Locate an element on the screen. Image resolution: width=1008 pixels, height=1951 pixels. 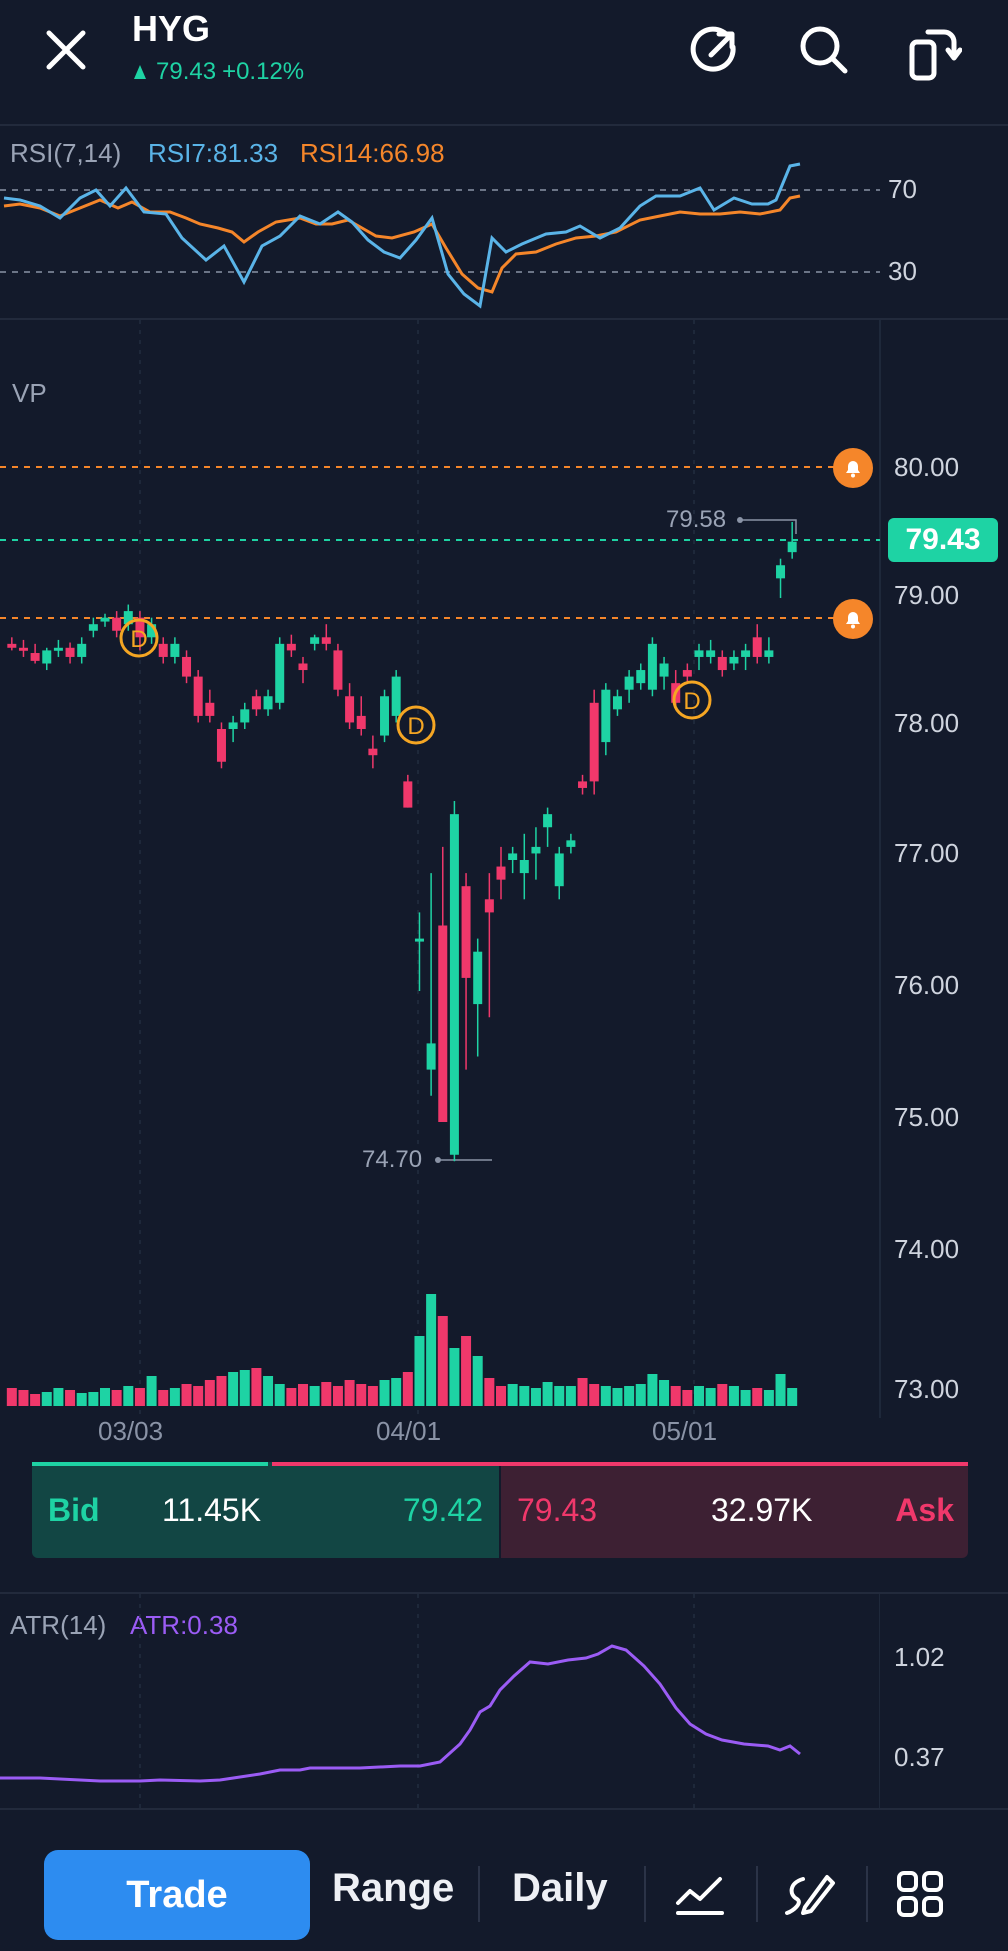
bid-price: 79.42 is located at coordinates (442, 1510).